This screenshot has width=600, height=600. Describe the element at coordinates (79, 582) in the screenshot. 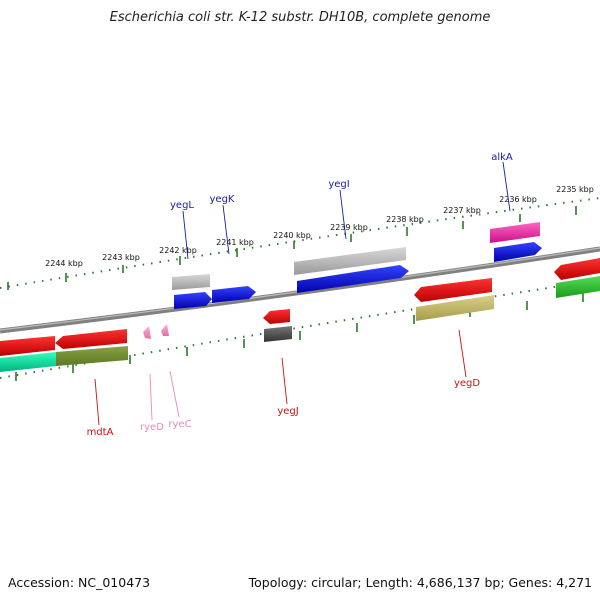

I see `accession-label: Accession: NC_010473` at that location.